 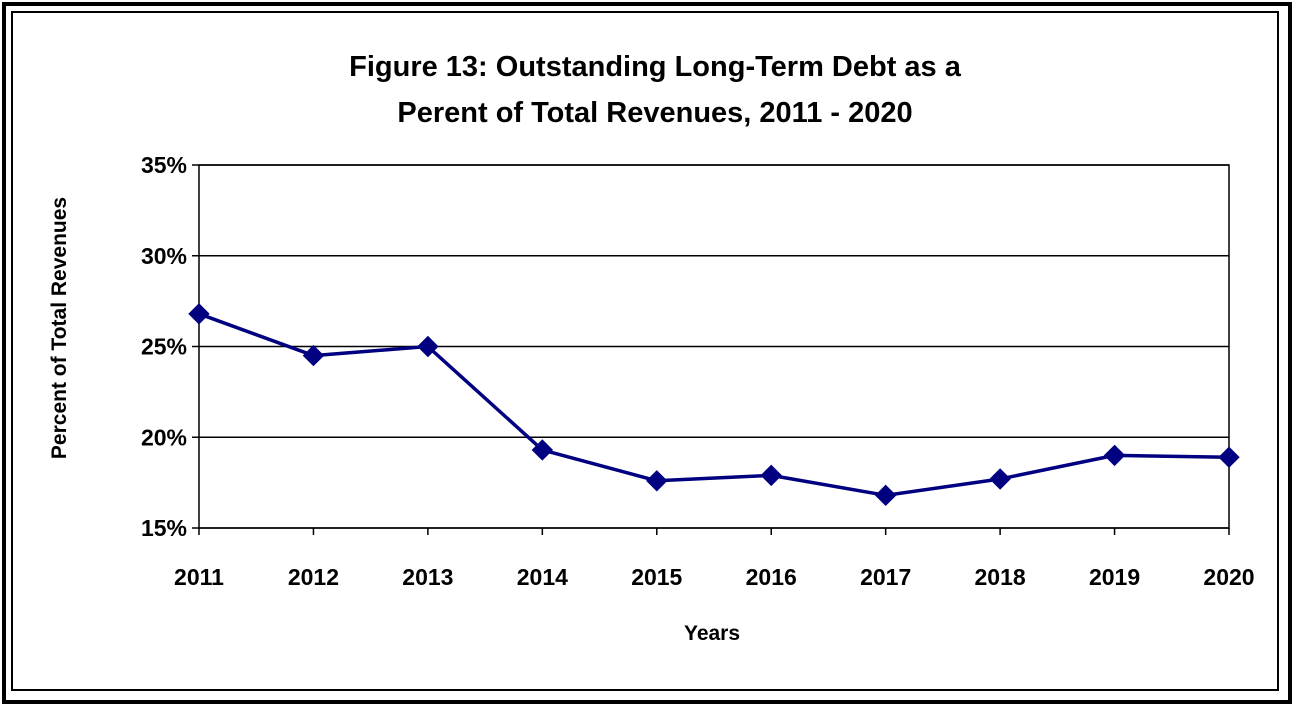 What do you see at coordinates (885, 495) in the screenshot?
I see `data-point-2017` at bounding box center [885, 495].